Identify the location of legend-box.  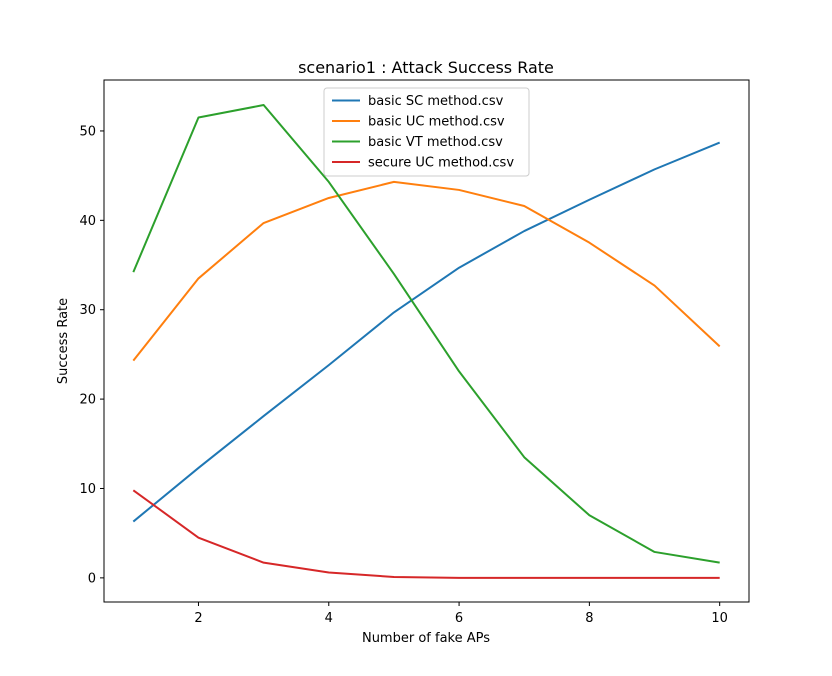
(426, 132).